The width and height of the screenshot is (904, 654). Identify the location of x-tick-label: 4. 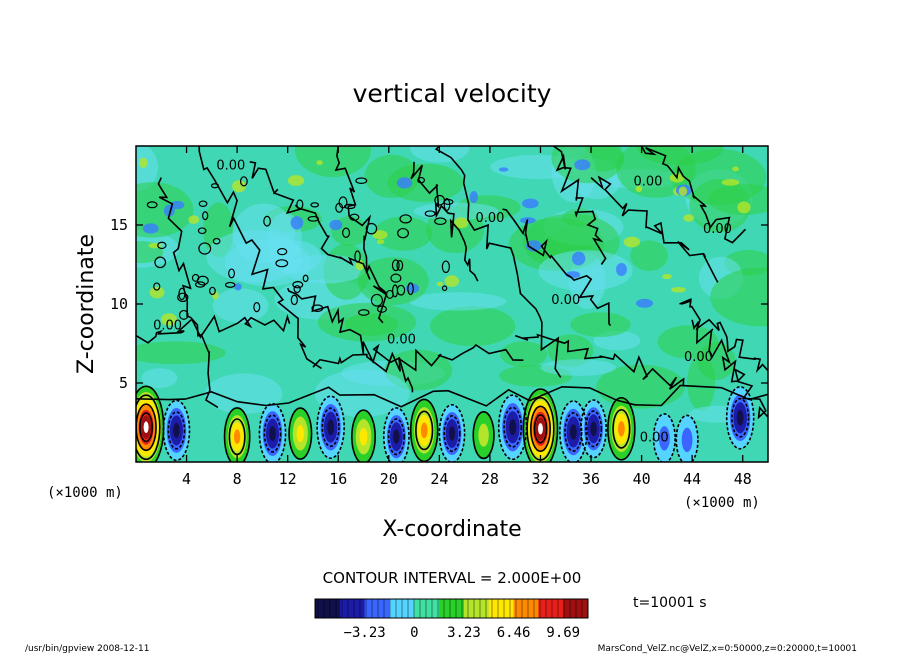
(186, 479).